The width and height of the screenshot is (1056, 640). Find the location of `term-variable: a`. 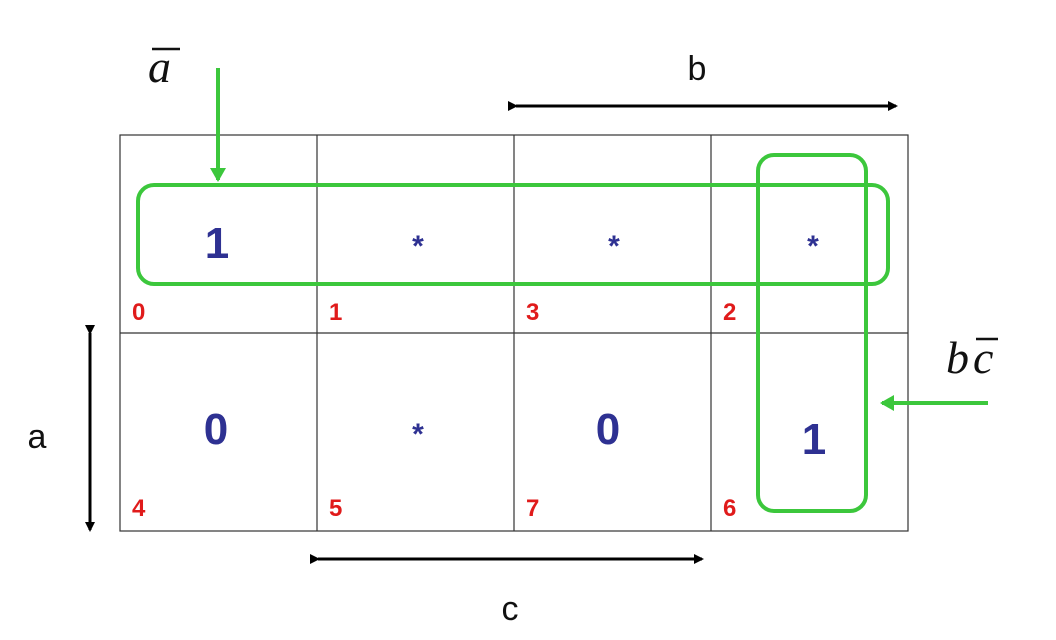

term-variable: a is located at coordinates (159, 66).